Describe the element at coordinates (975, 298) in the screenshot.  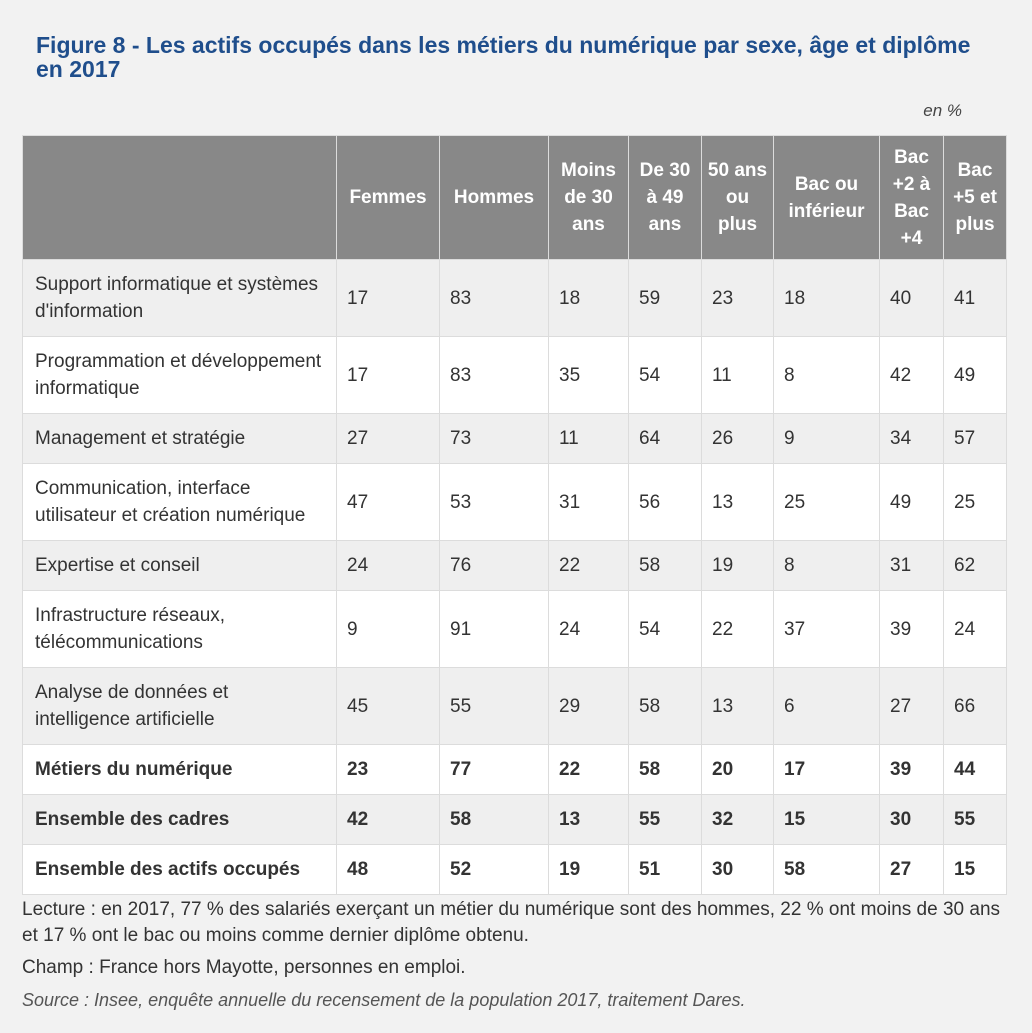
I see `value-cell: 41` at that location.